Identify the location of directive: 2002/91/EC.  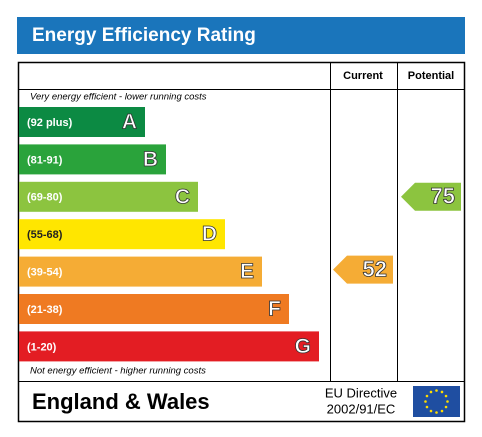
(361, 408).